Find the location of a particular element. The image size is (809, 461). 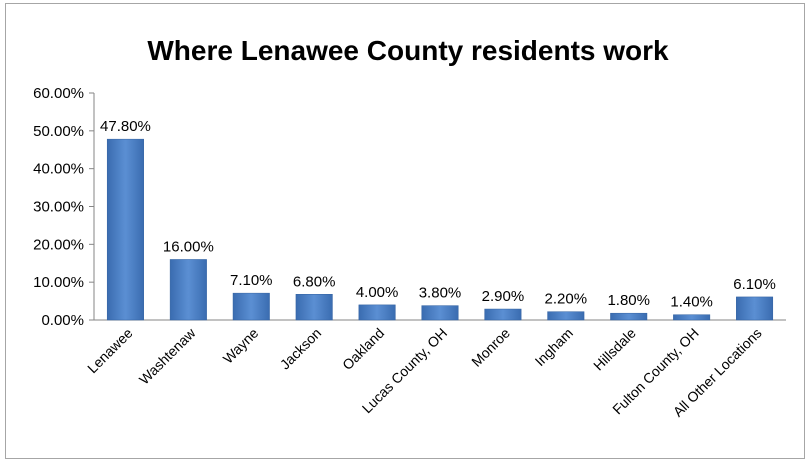

data-label: 47.80% is located at coordinates (125, 126).